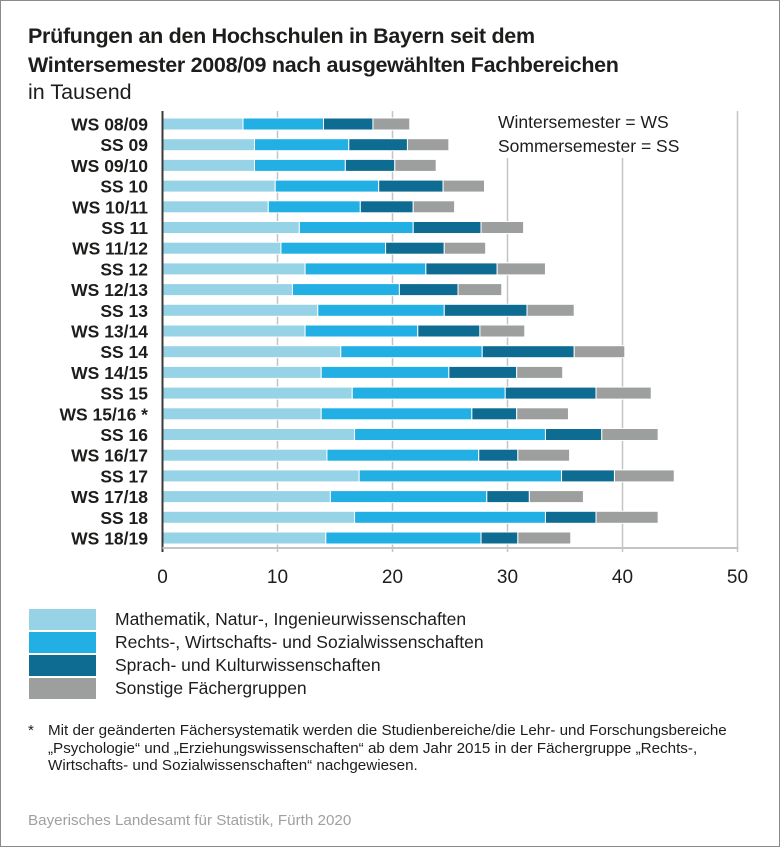 This screenshot has width=780, height=847. Describe the element at coordinates (248, 665) in the screenshot. I see `legend-label: Sprach- und Kulturwissenschaften` at that location.